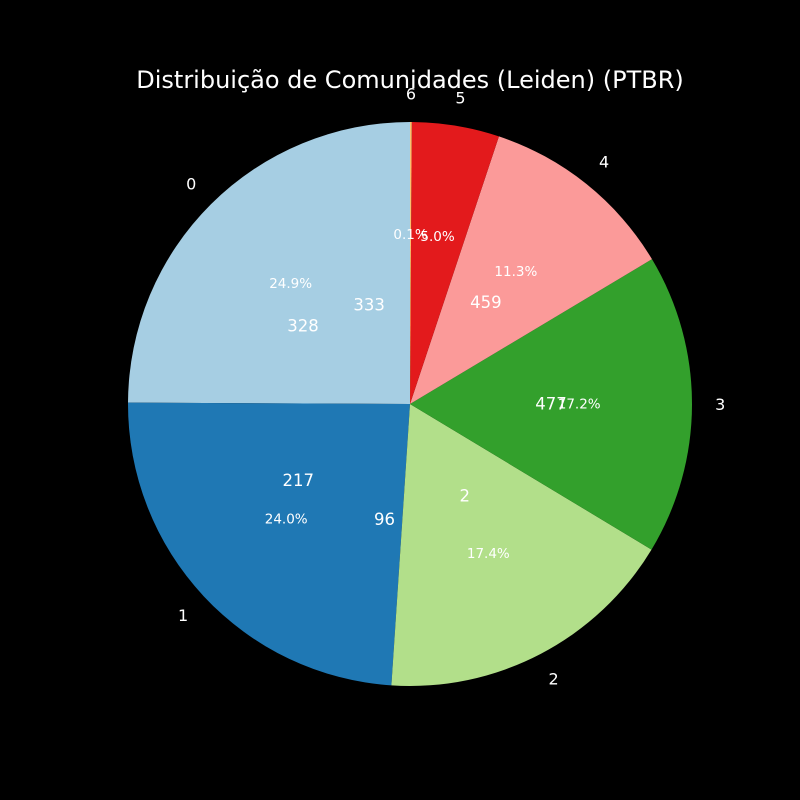  Describe the element at coordinates (464, 496) in the screenshot. I see `slice-annotation: 2` at that location.